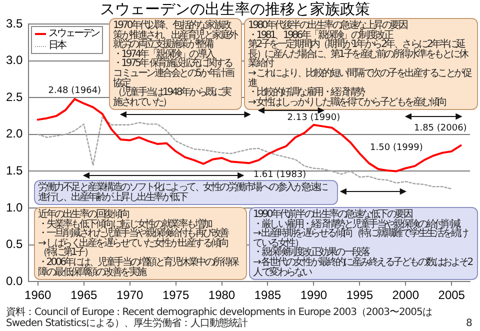 The width and height of the screenshot is (480, 331). Describe the element at coordinates (222, 295) in the screenshot. I see `x-tick-label: 1980` at that location.